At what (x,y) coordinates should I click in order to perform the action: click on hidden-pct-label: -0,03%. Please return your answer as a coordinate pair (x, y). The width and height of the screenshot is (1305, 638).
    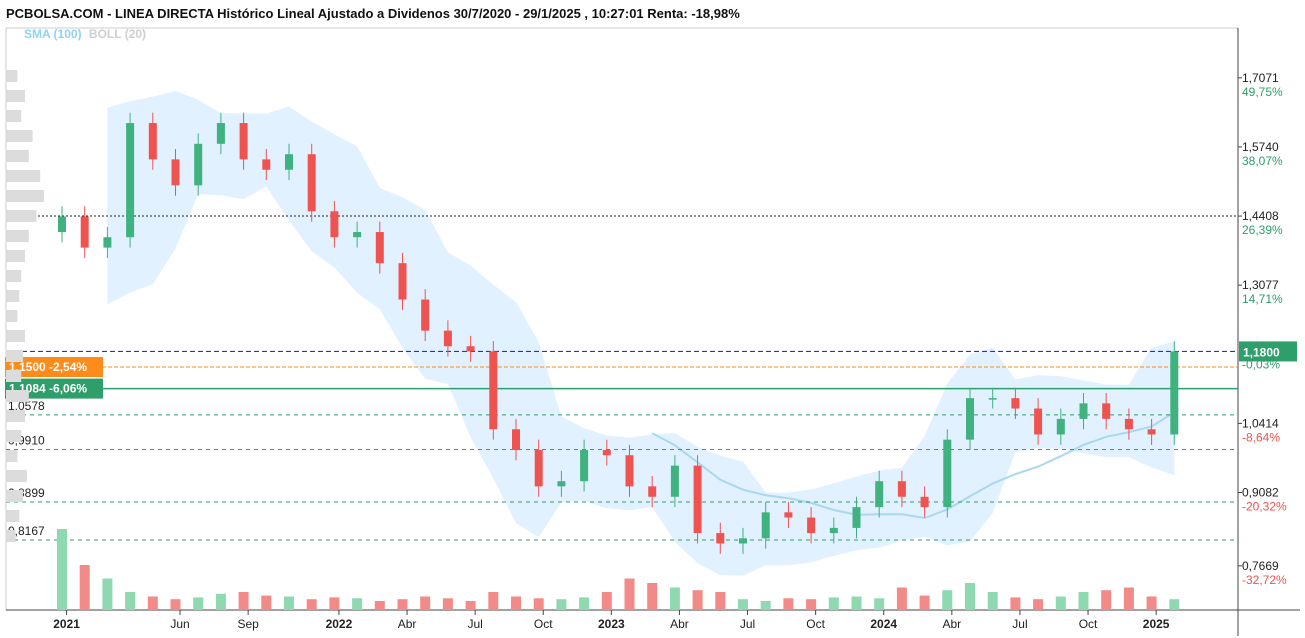
    Looking at the image, I should click on (1261, 364).